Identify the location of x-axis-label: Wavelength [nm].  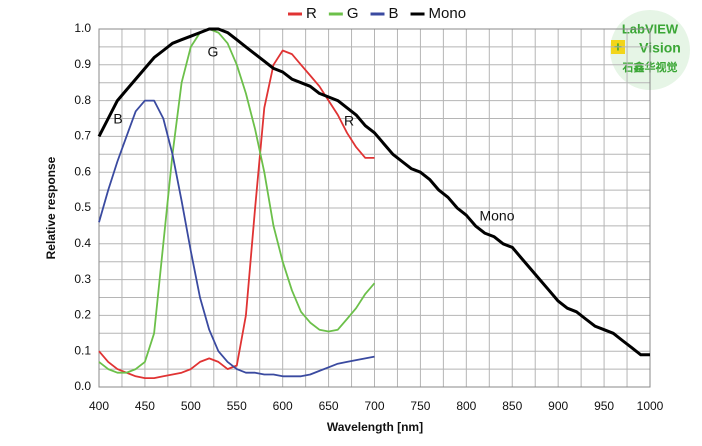
(375, 427).